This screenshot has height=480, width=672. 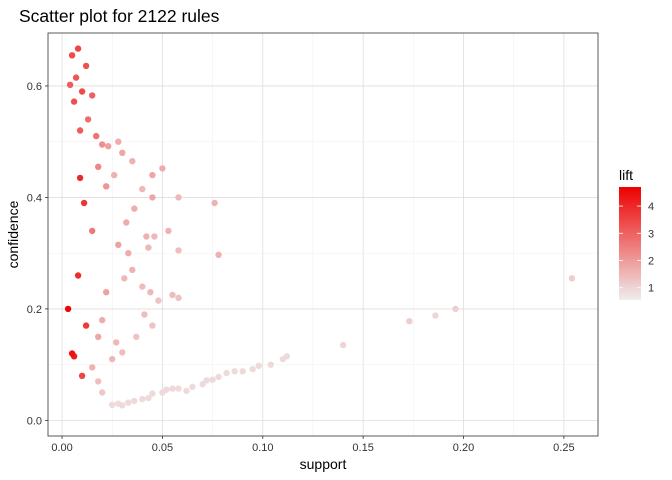 What do you see at coordinates (313, 445) in the screenshot?
I see `x-axis: 0.00 0.05 0.10 0.15 0.20 0.25` at bounding box center [313, 445].